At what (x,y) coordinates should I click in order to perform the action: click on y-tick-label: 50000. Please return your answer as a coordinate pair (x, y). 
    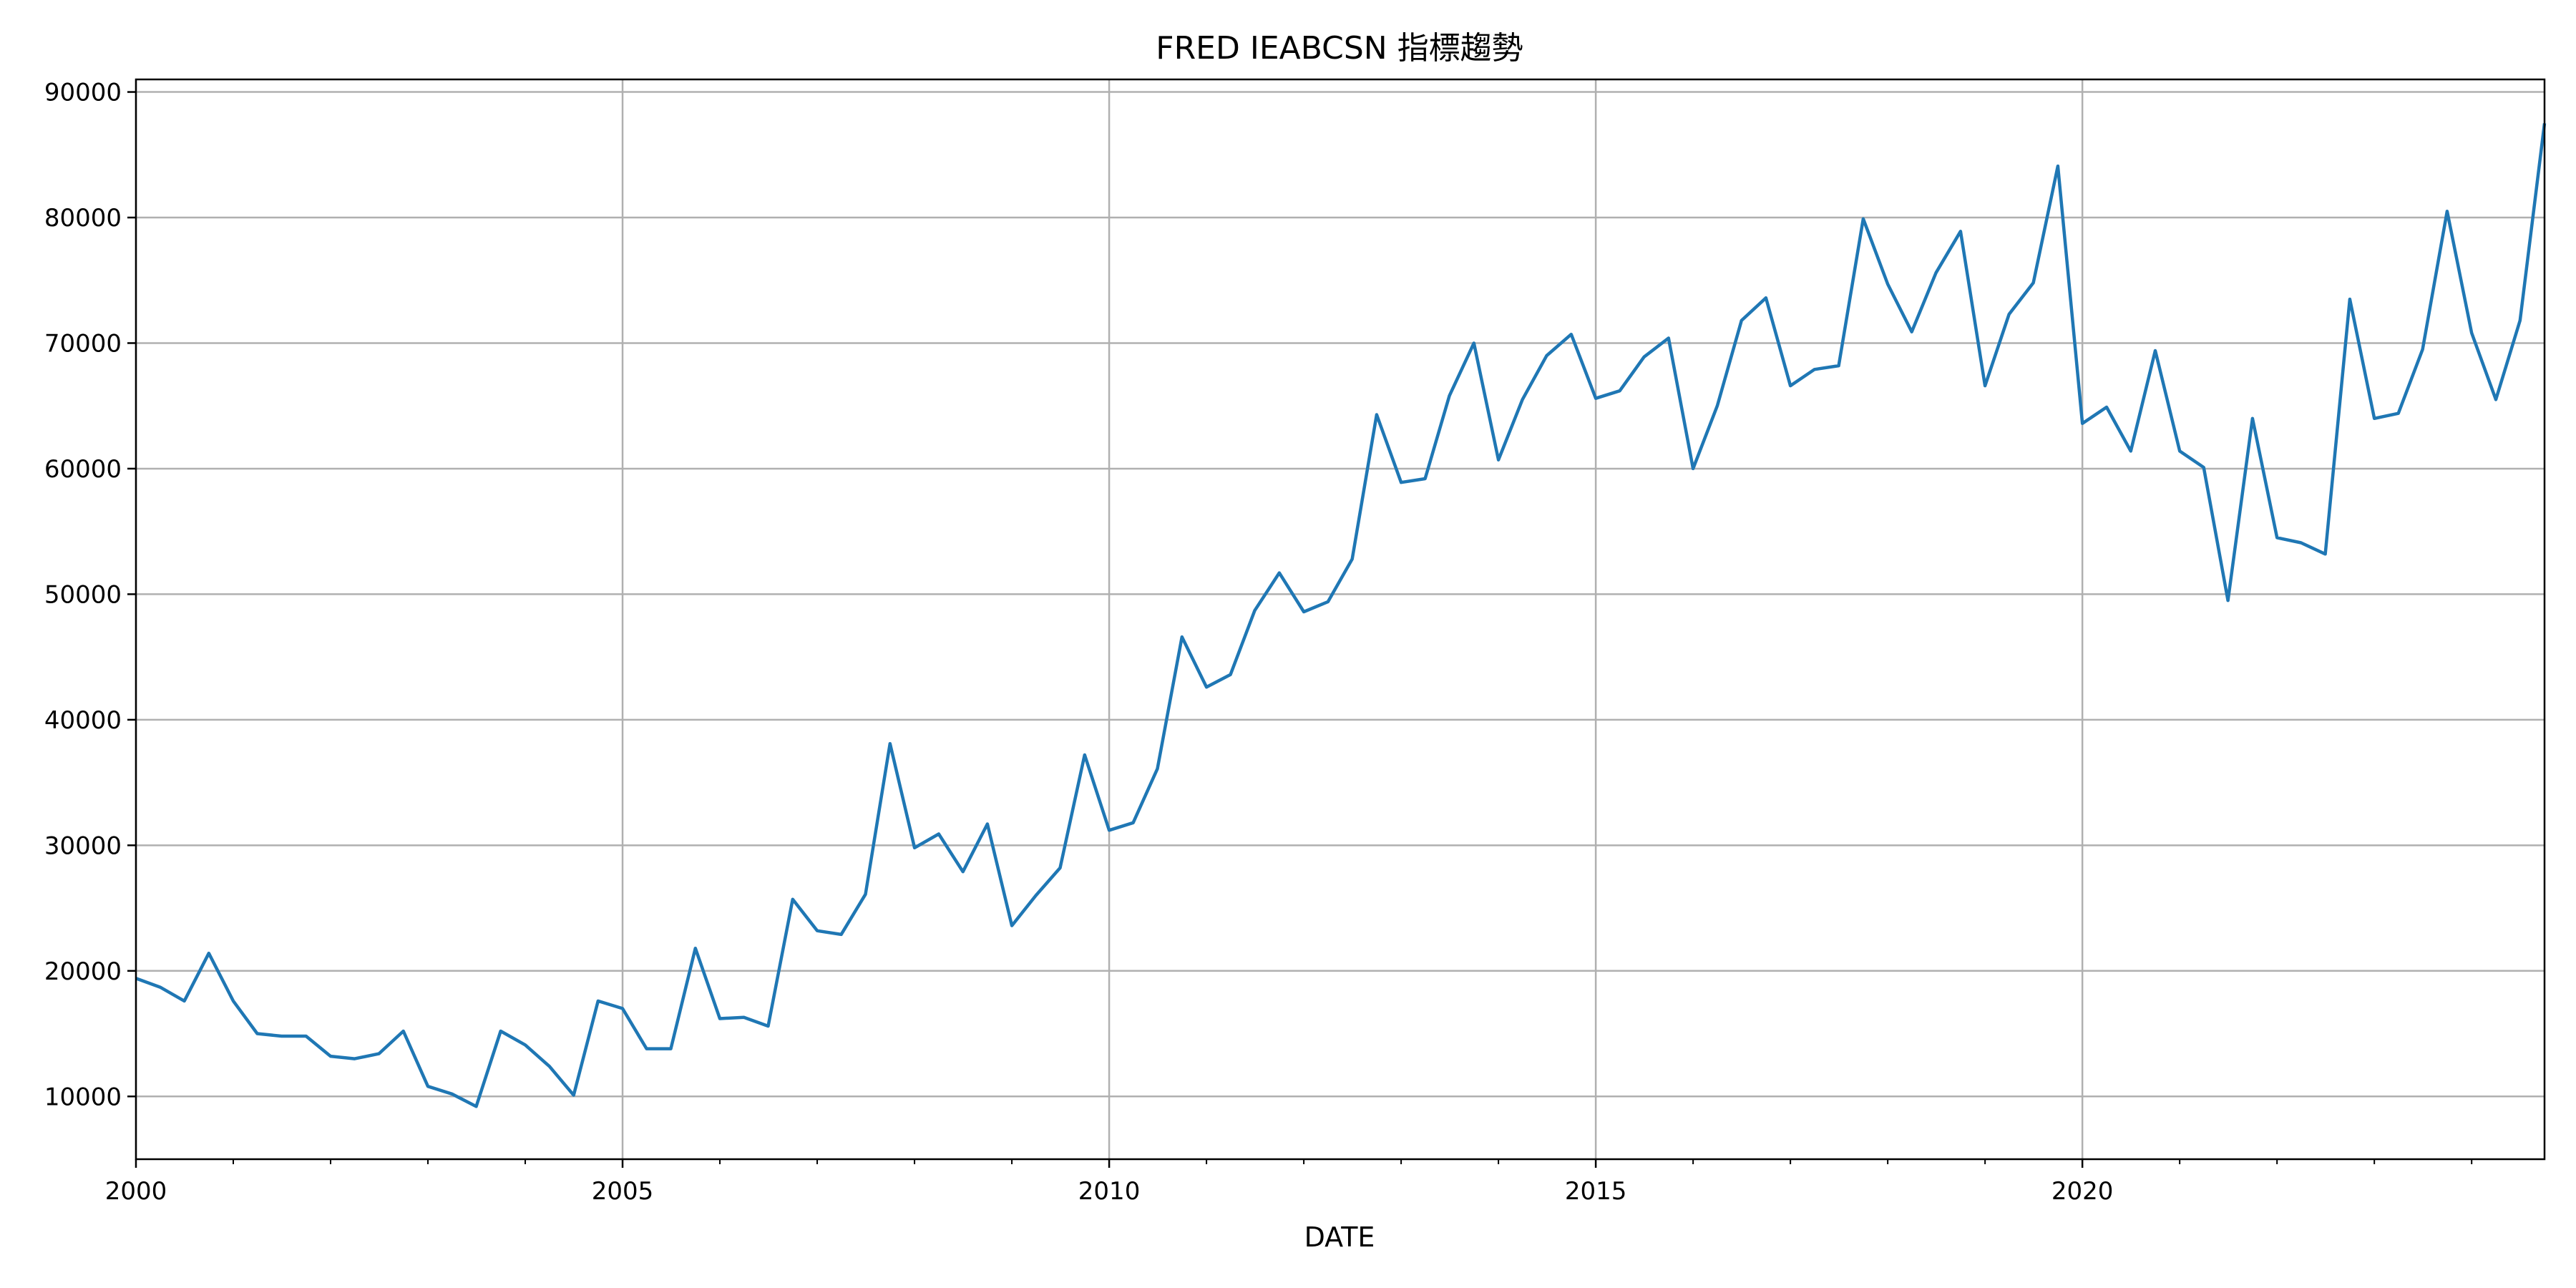
    Looking at the image, I should click on (83, 594).